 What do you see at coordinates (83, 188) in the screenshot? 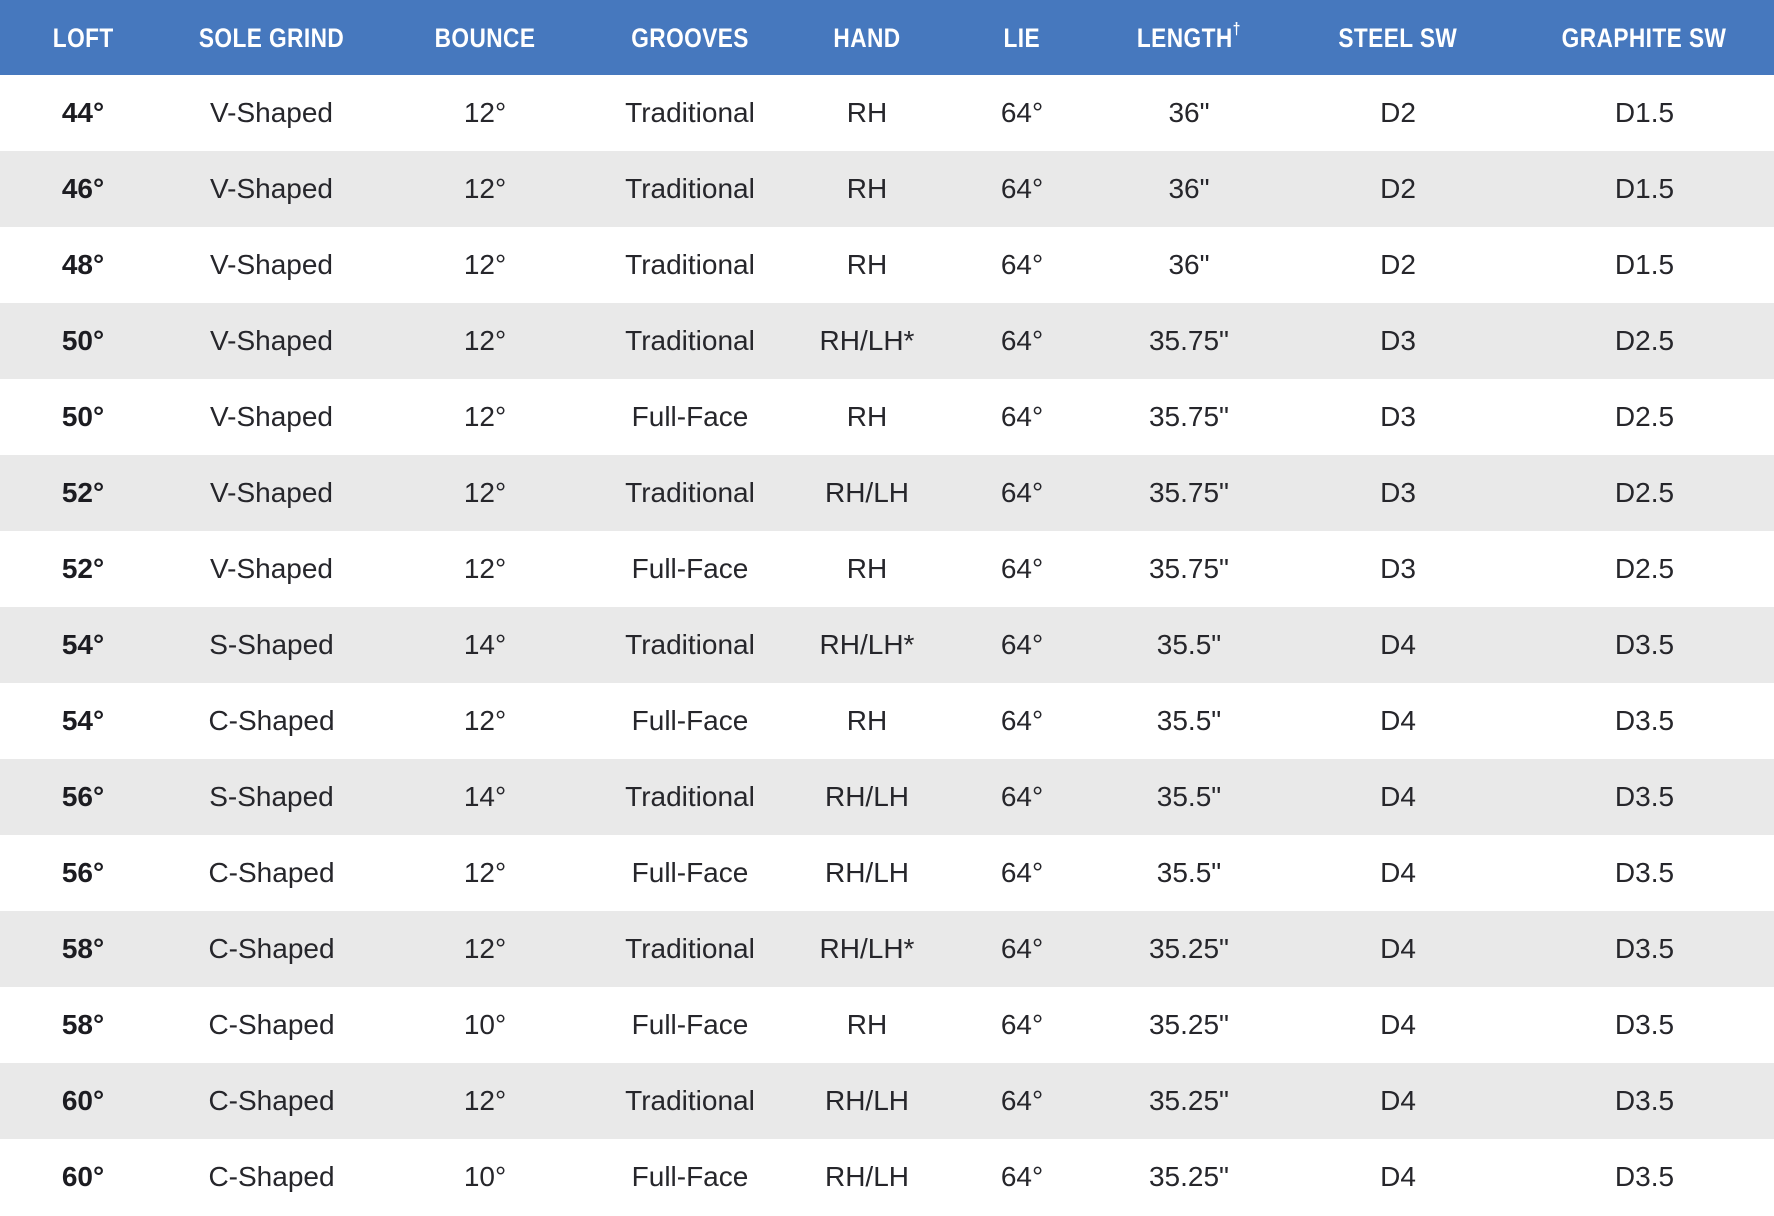
I see `table-cell: 46°` at bounding box center [83, 188].